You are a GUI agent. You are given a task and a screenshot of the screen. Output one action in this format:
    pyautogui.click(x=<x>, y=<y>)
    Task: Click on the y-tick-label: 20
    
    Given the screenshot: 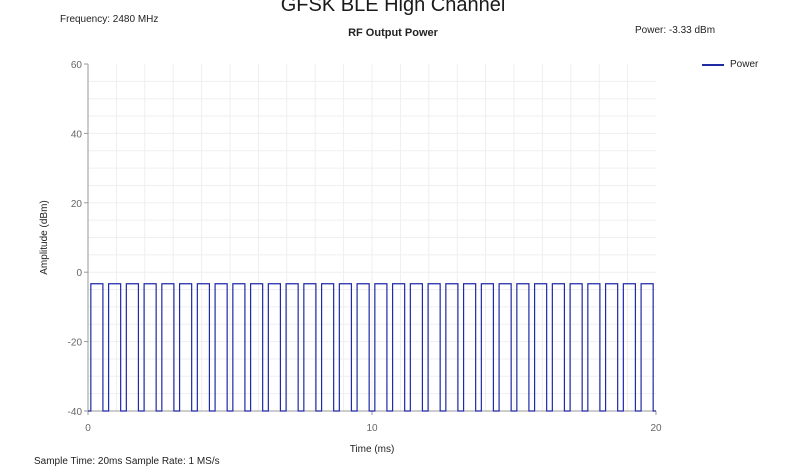 What is the action you would take?
    pyautogui.click(x=77, y=204)
    